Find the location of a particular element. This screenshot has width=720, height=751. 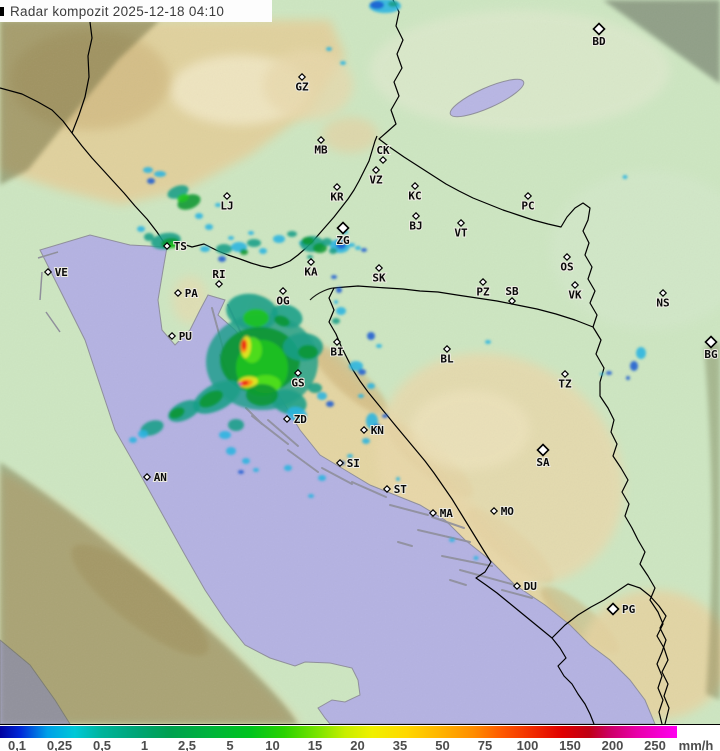

city-bi: BI is located at coordinates (337, 348).